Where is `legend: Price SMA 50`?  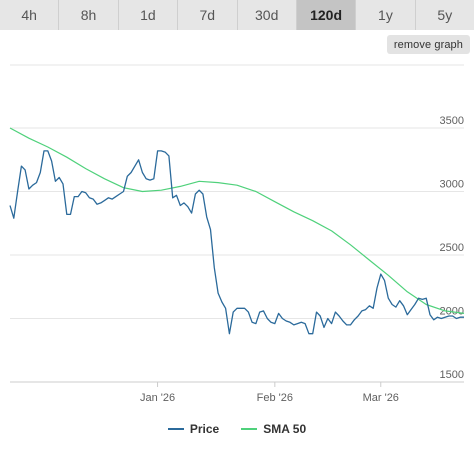
legend: Price SMA 50 is located at coordinates (237, 429).